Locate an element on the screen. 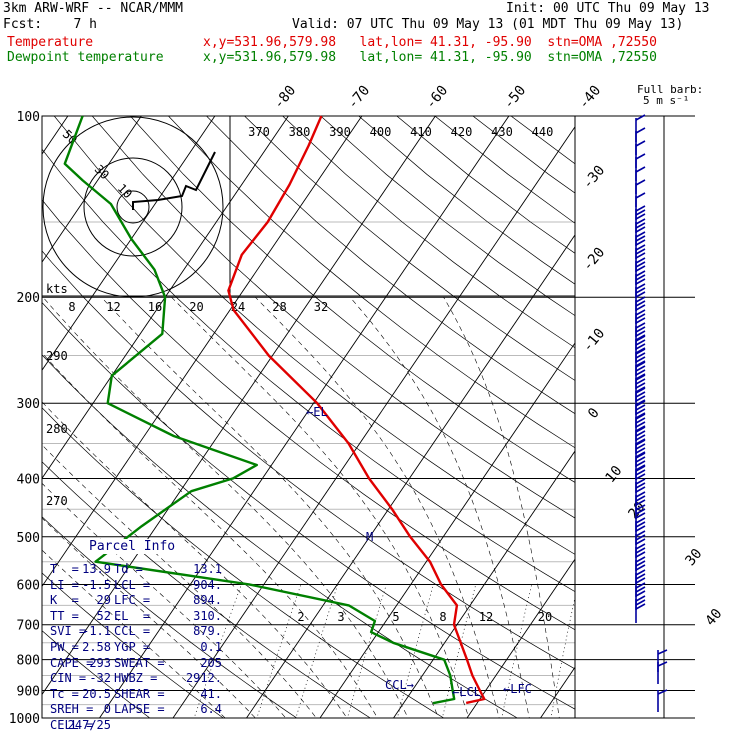 The height and width of the screenshot is (740, 740). adiabat-label: 430 is located at coordinates (502, 132).